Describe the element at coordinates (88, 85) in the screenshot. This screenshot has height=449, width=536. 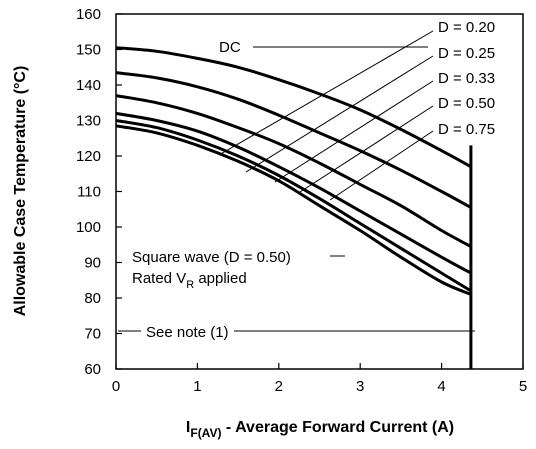
I see `y-tick-label: 140` at that location.